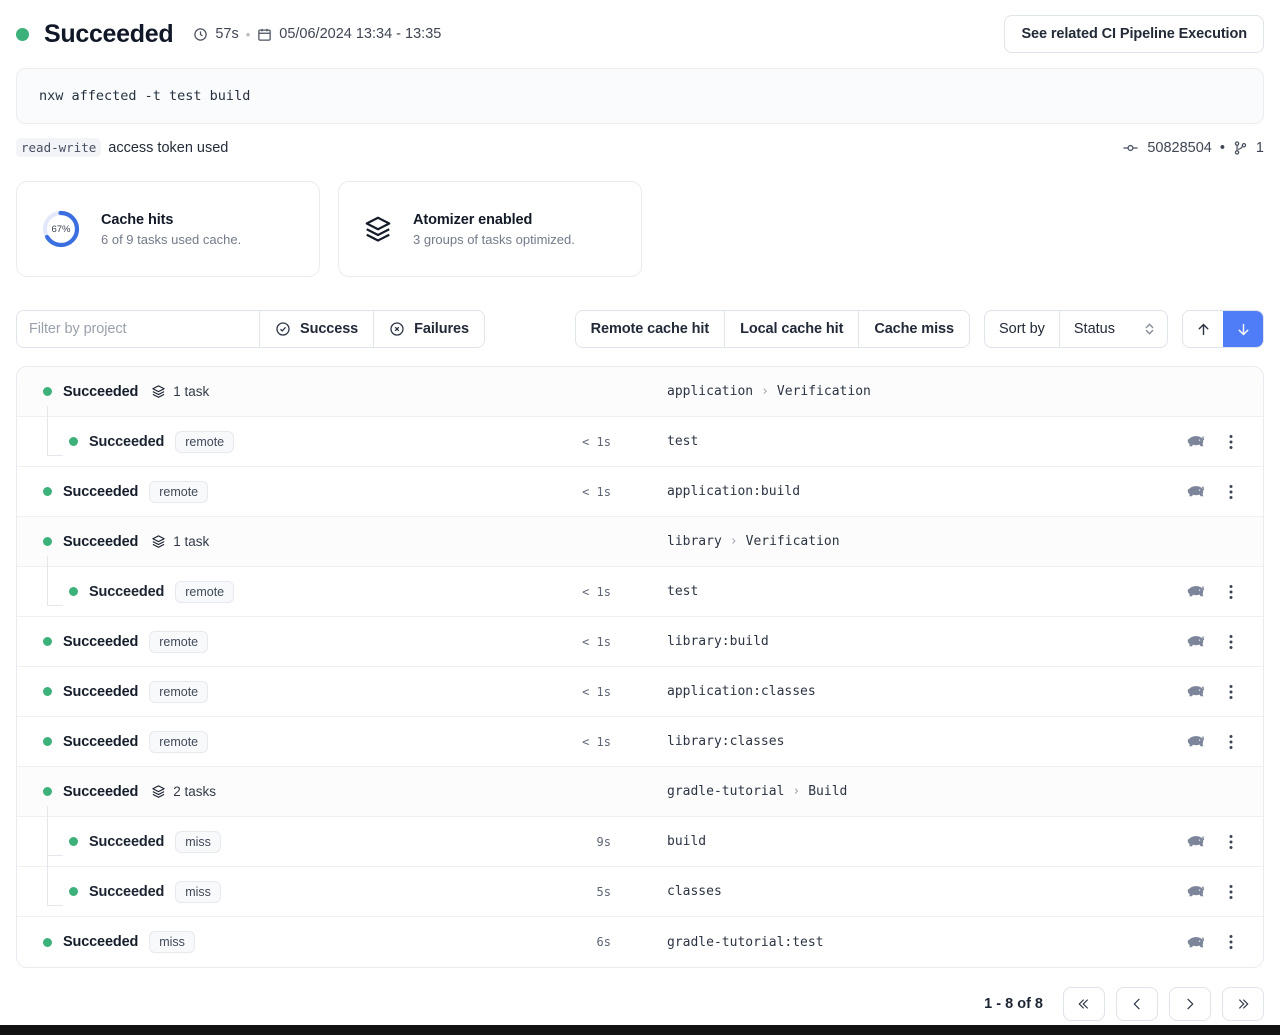 This screenshot has height=1035, width=1280. I want to click on table-row: Succeeded remote < 1s library:classes, so click(640, 742).